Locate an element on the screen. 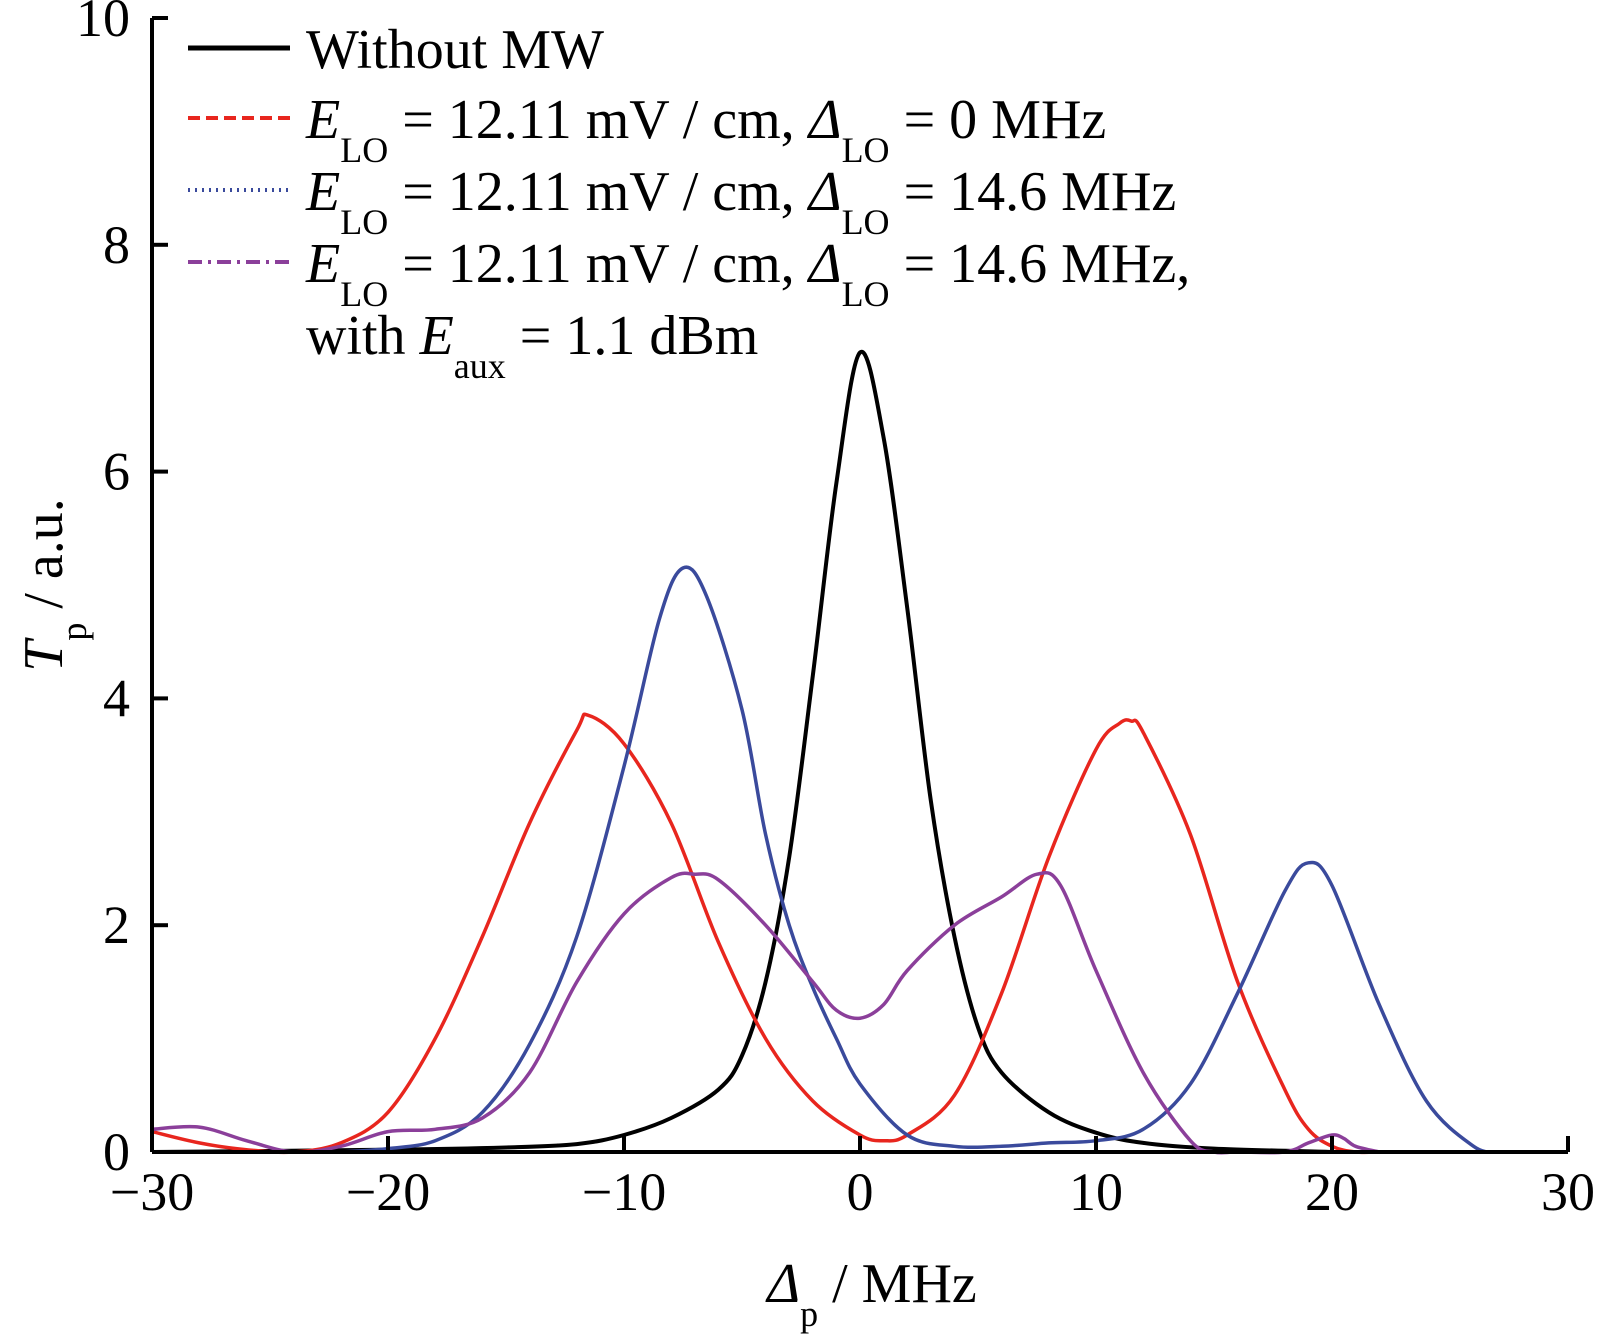 The image size is (1599, 1335). y-axis-title-subscript: p is located at coordinates (74, 632).